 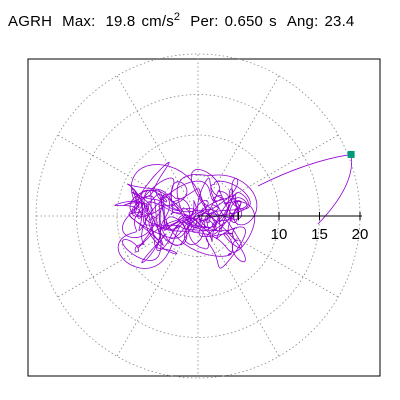 I want to click on max-unit: cm/s, so click(x=157, y=21).